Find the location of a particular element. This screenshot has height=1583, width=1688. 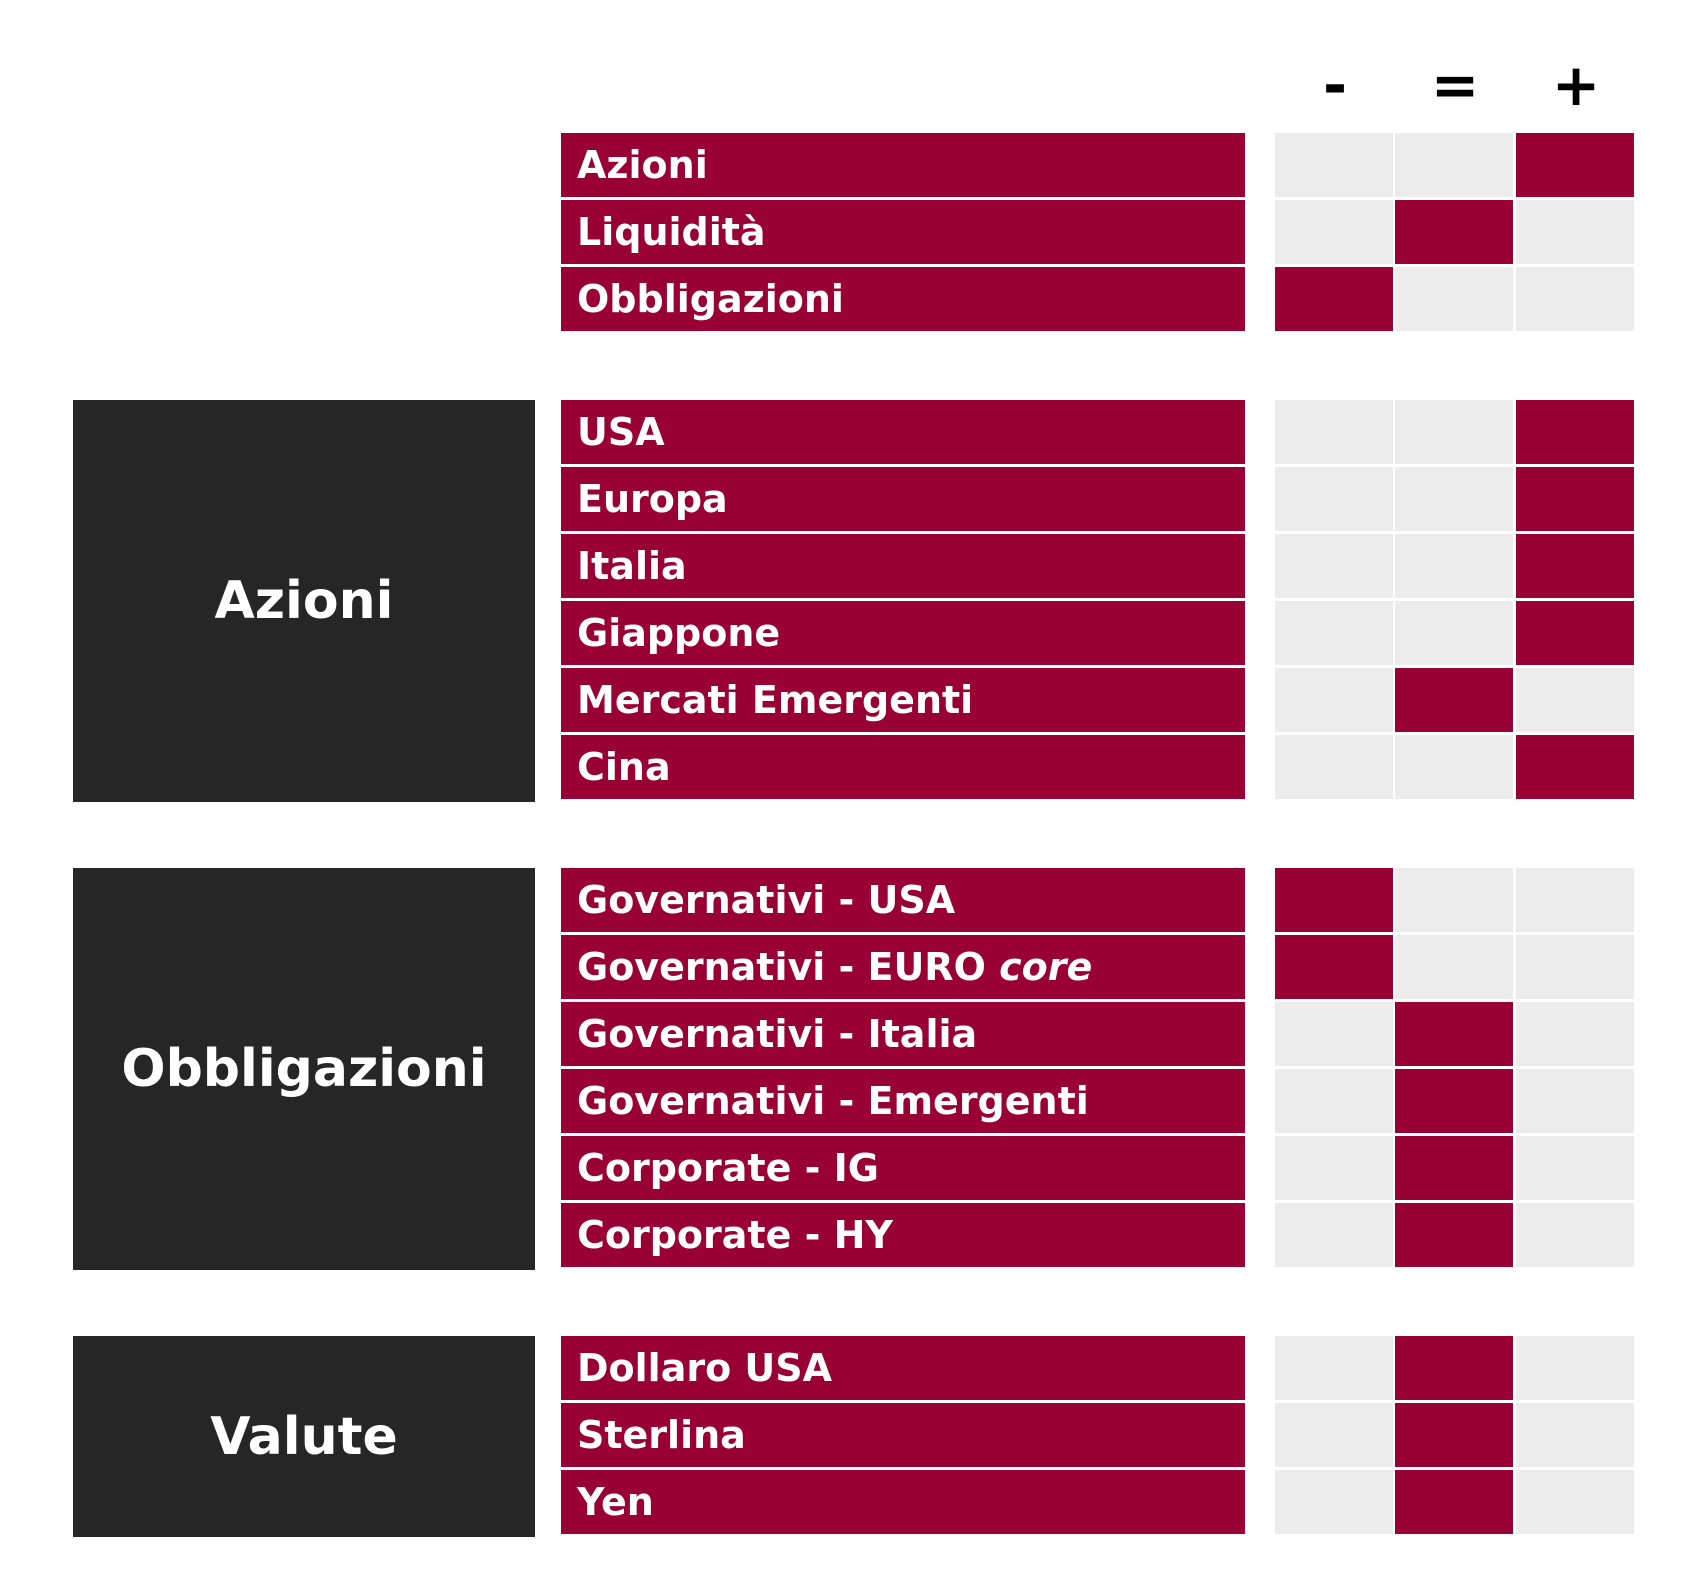

row-label: Giappone is located at coordinates (903, 633).